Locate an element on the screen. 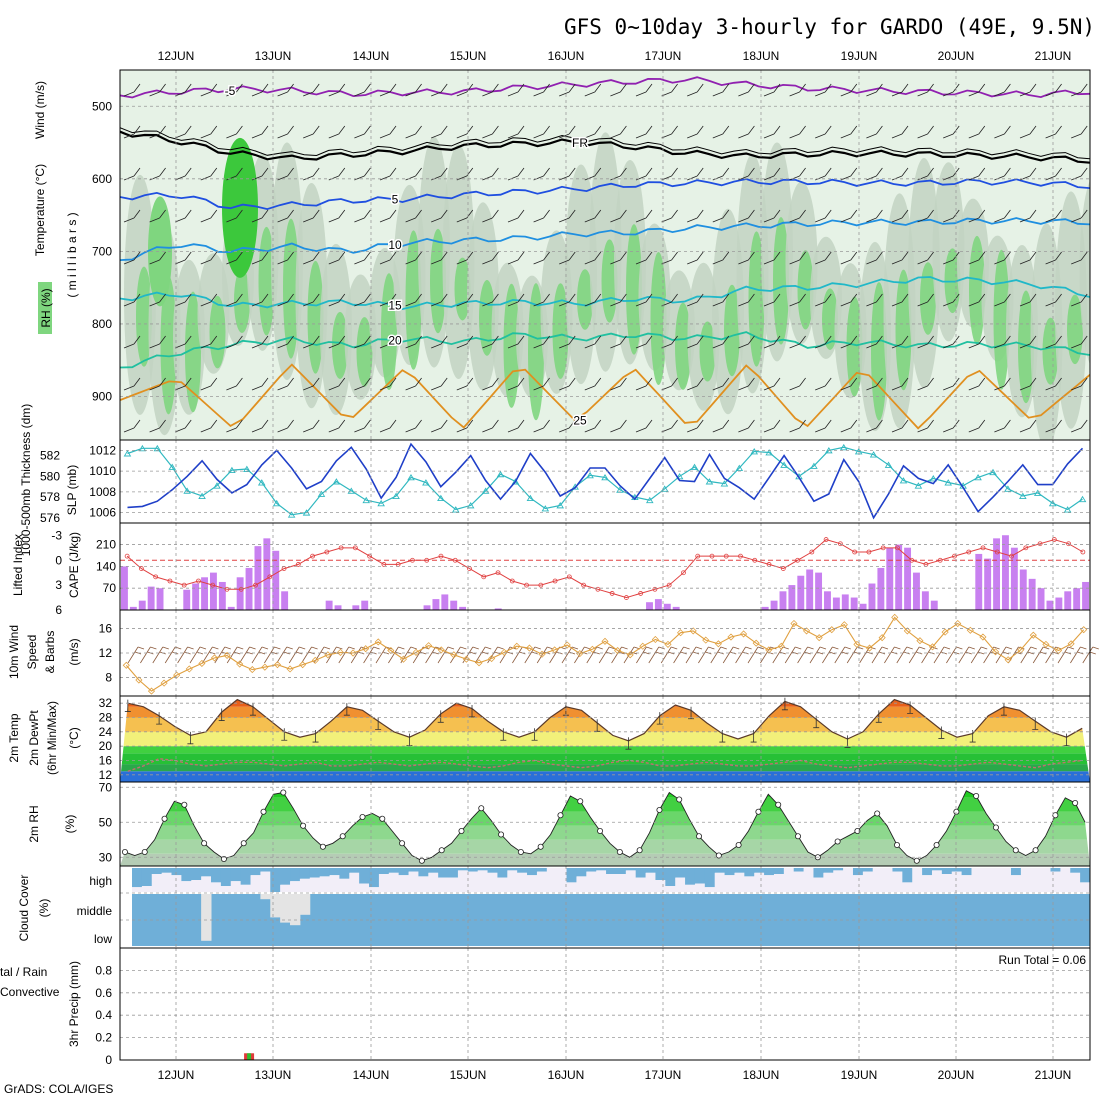  wind-speed-line is located at coordinates (605, 654).